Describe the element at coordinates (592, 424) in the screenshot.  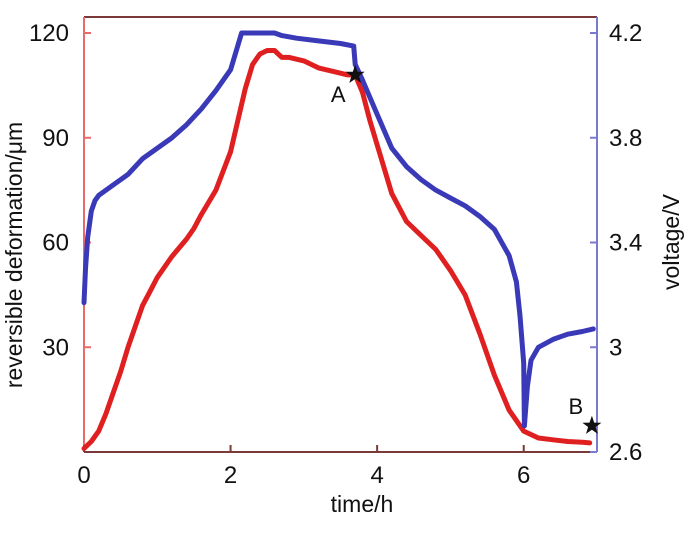
I see `point-b-star-marker` at that location.